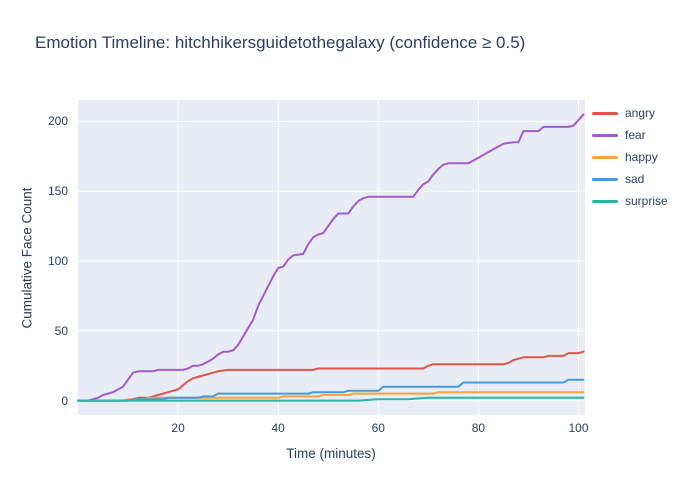 This screenshot has height=500, width=700. Describe the element at coordinates (331, 390) in the screenshot. I see `series-line-sad` at that location.